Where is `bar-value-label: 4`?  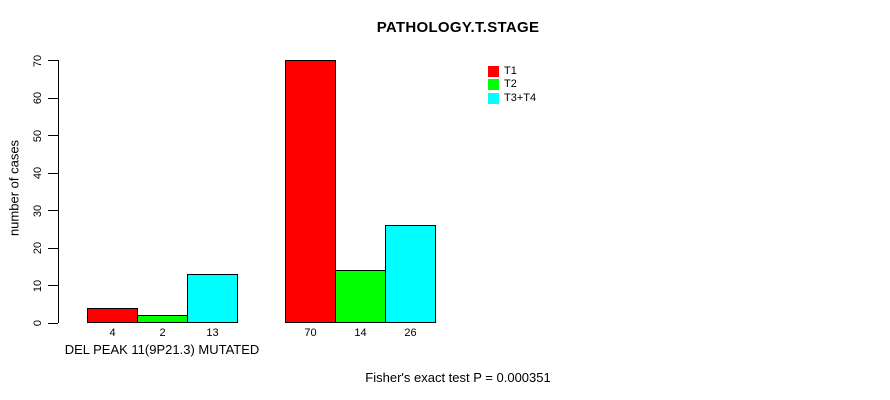
bar-value-label: 4 is located at coordinates (112, 333).